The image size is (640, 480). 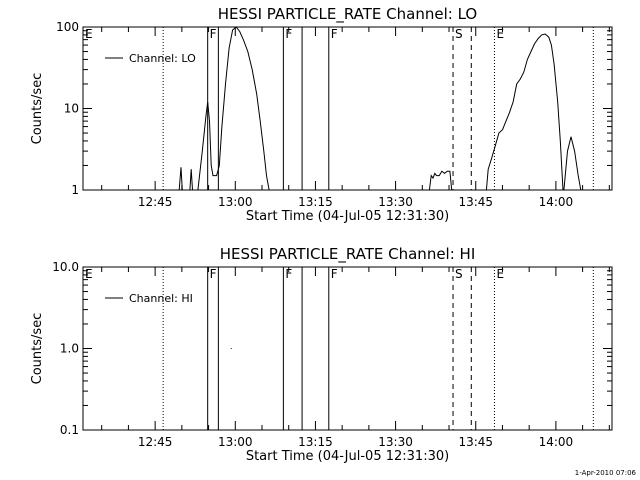 I want to click on legend-label: Channel: LO, so click(x=162, y=58).